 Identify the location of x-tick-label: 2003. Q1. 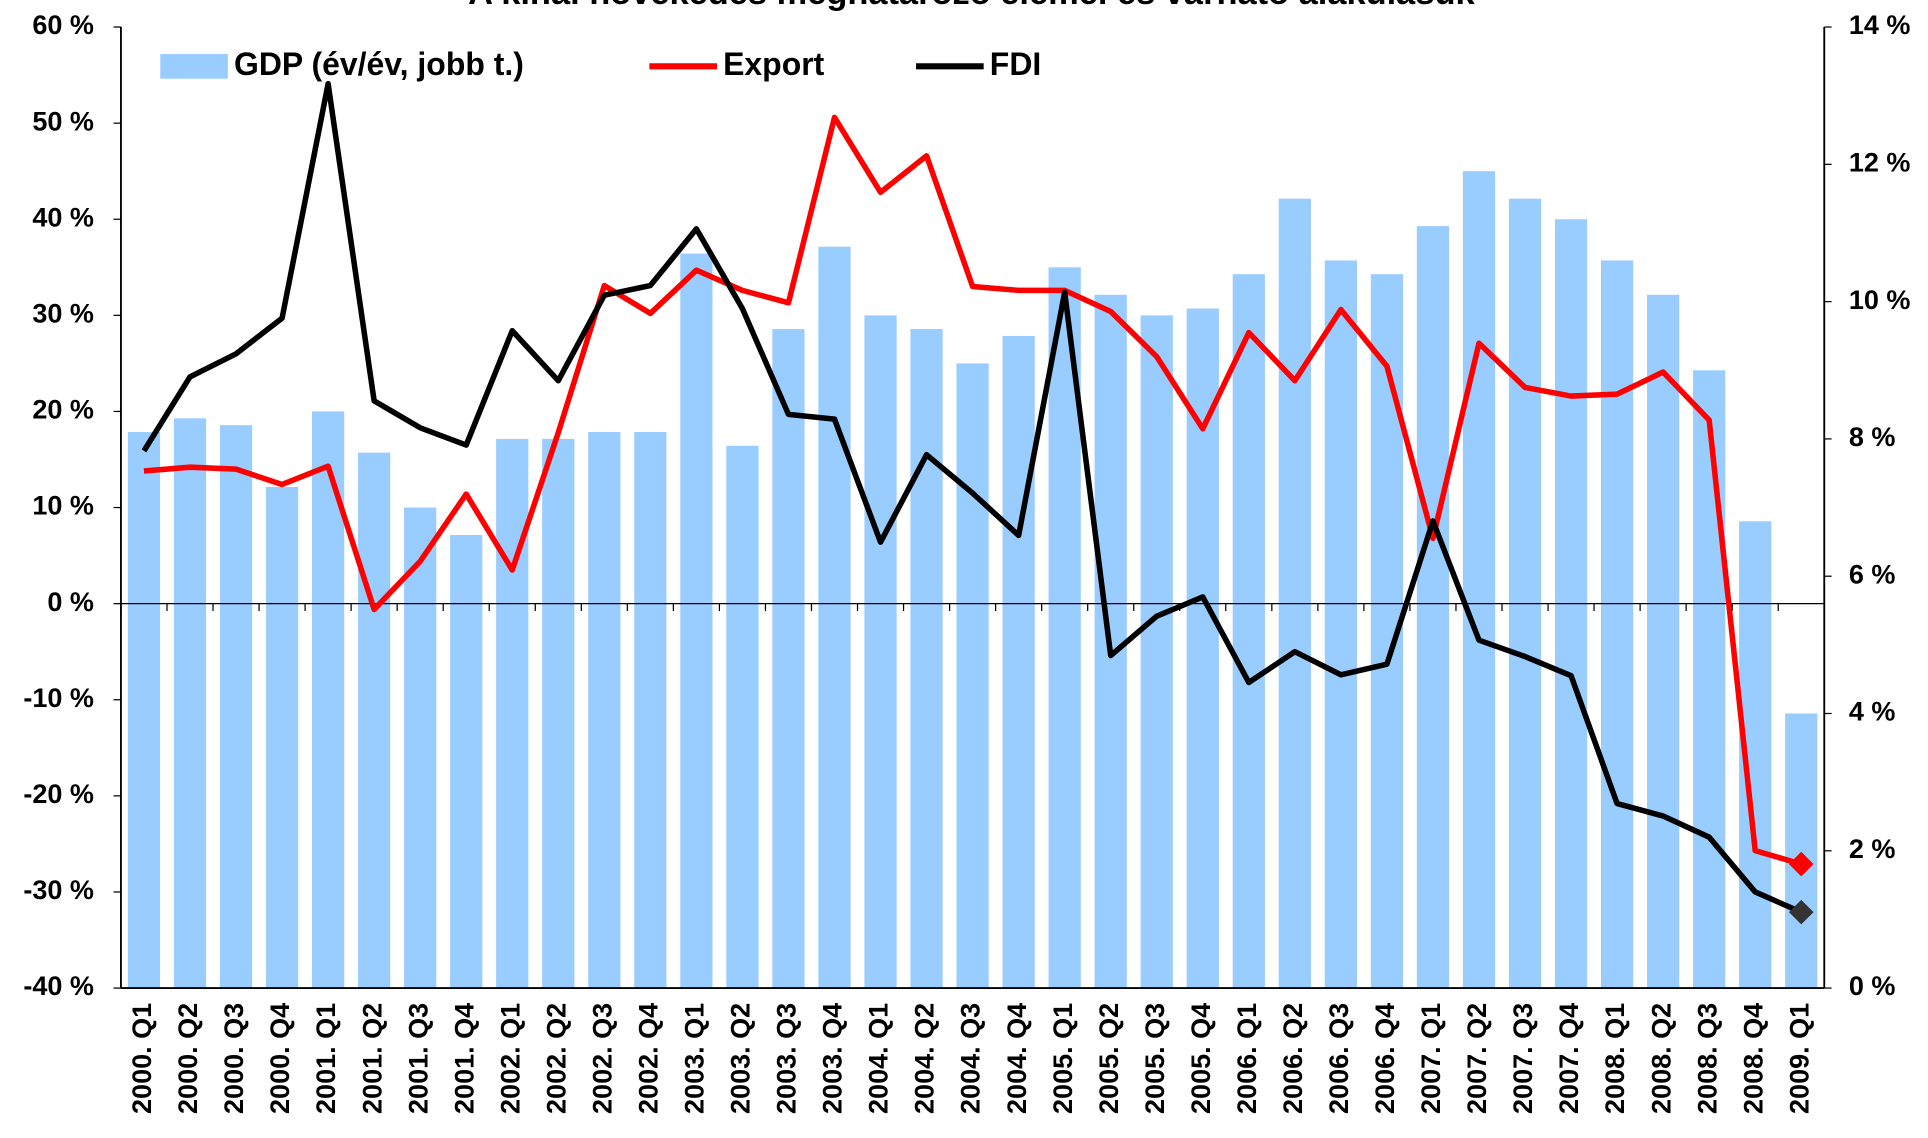
(695, 1058).